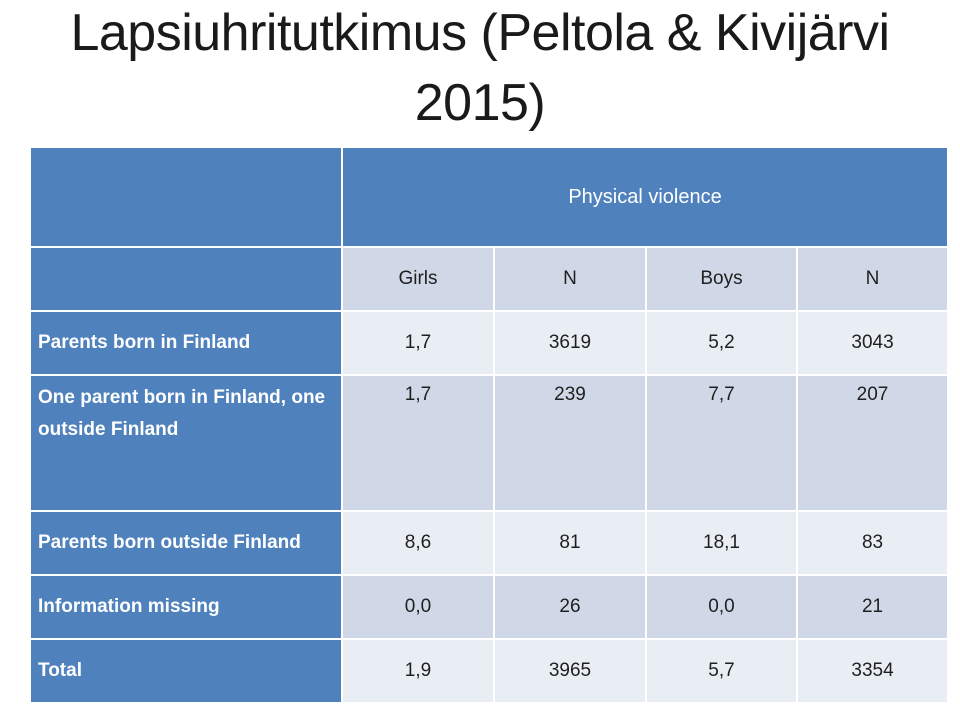  I want to click on slide-title-line1: Lapsiuhritutkimus (Peltola & Kivijärvi, so click(480, 33).